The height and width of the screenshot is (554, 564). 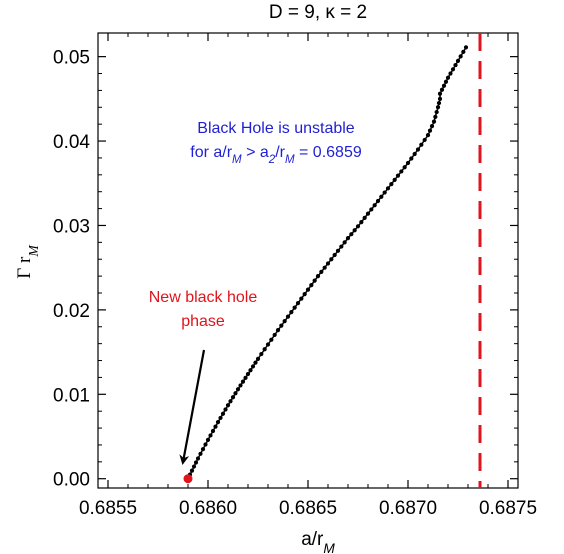 I want to click on y-tick-label: 0.04, so click(x=71, y=142).